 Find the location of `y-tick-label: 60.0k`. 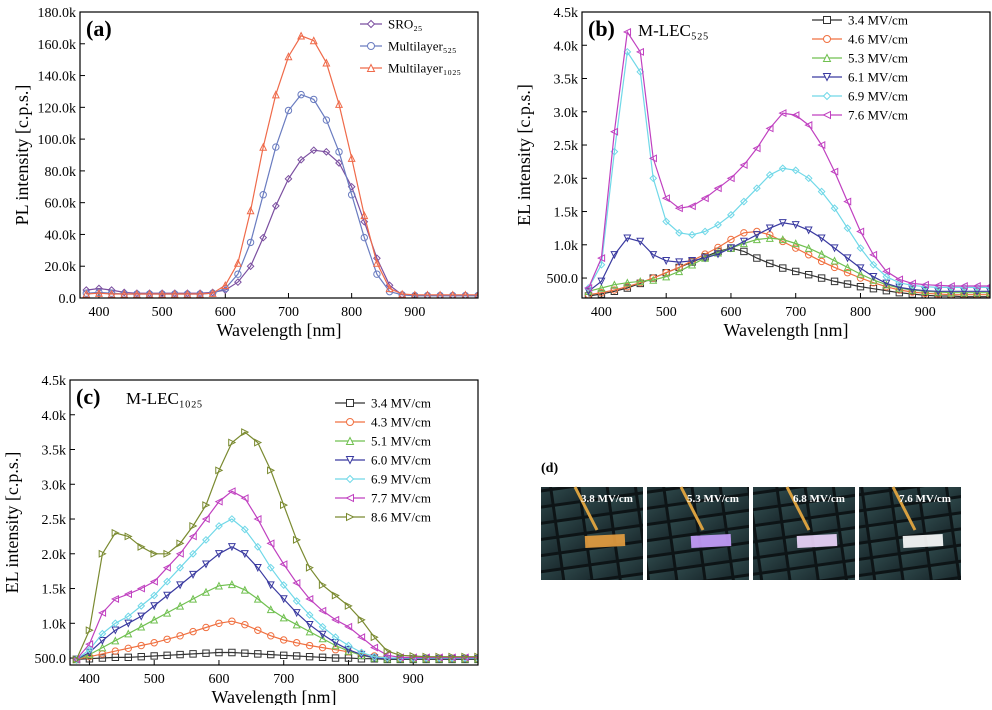

y-tick-label: 60.0k is located at coordinates (61, 204).